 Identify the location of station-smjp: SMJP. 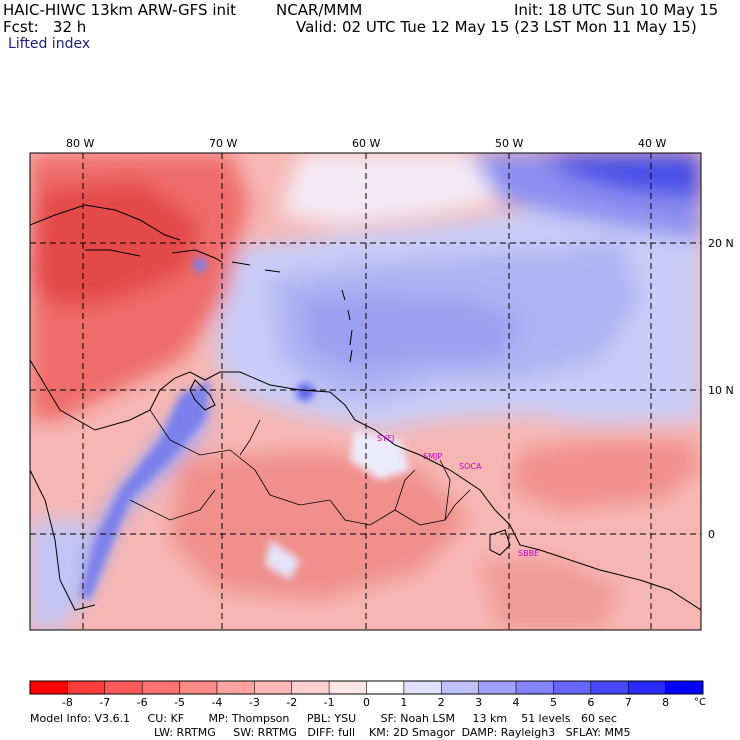
(432, 456).